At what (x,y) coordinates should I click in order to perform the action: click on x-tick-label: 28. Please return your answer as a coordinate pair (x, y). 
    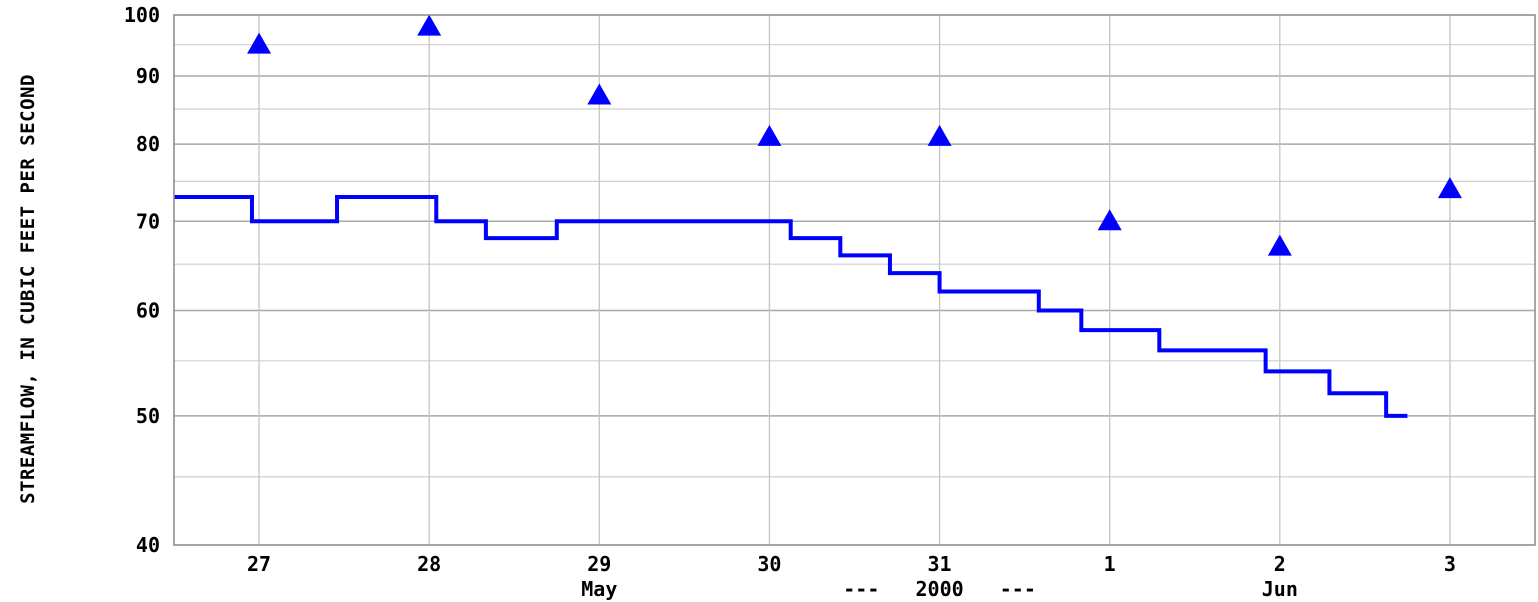
    Looking at the image, I should click on (429, 564).